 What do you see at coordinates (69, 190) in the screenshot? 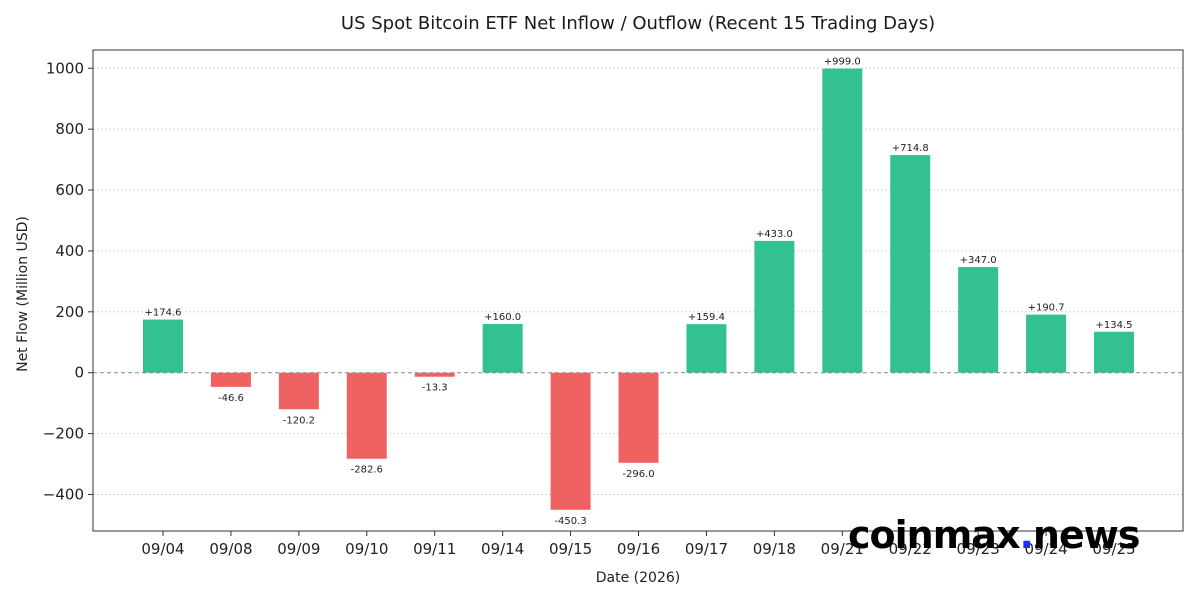
I see `y-tick-label: 600` at bounding box center [69, 190].